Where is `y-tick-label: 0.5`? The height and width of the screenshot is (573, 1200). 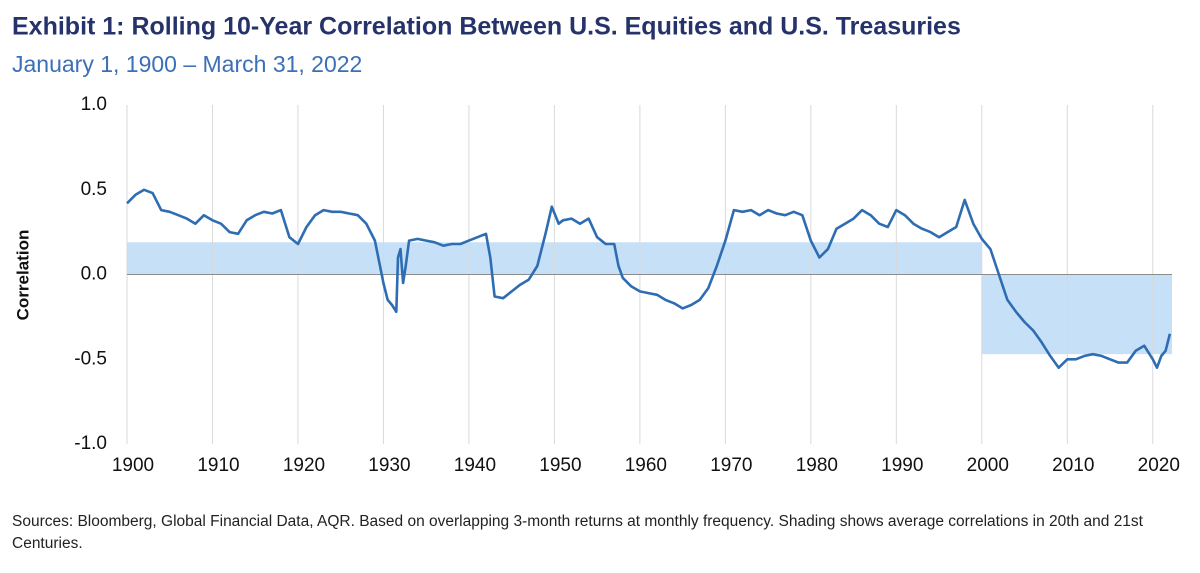
y-tick-label: 0.5 is located at coordinates (94, 189).